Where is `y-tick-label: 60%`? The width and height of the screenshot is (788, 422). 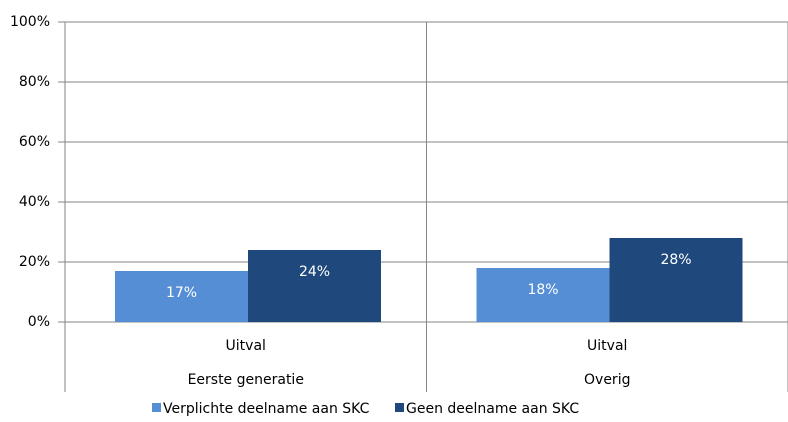
y-tick-label: 60% is located at coordinates (34, 142).